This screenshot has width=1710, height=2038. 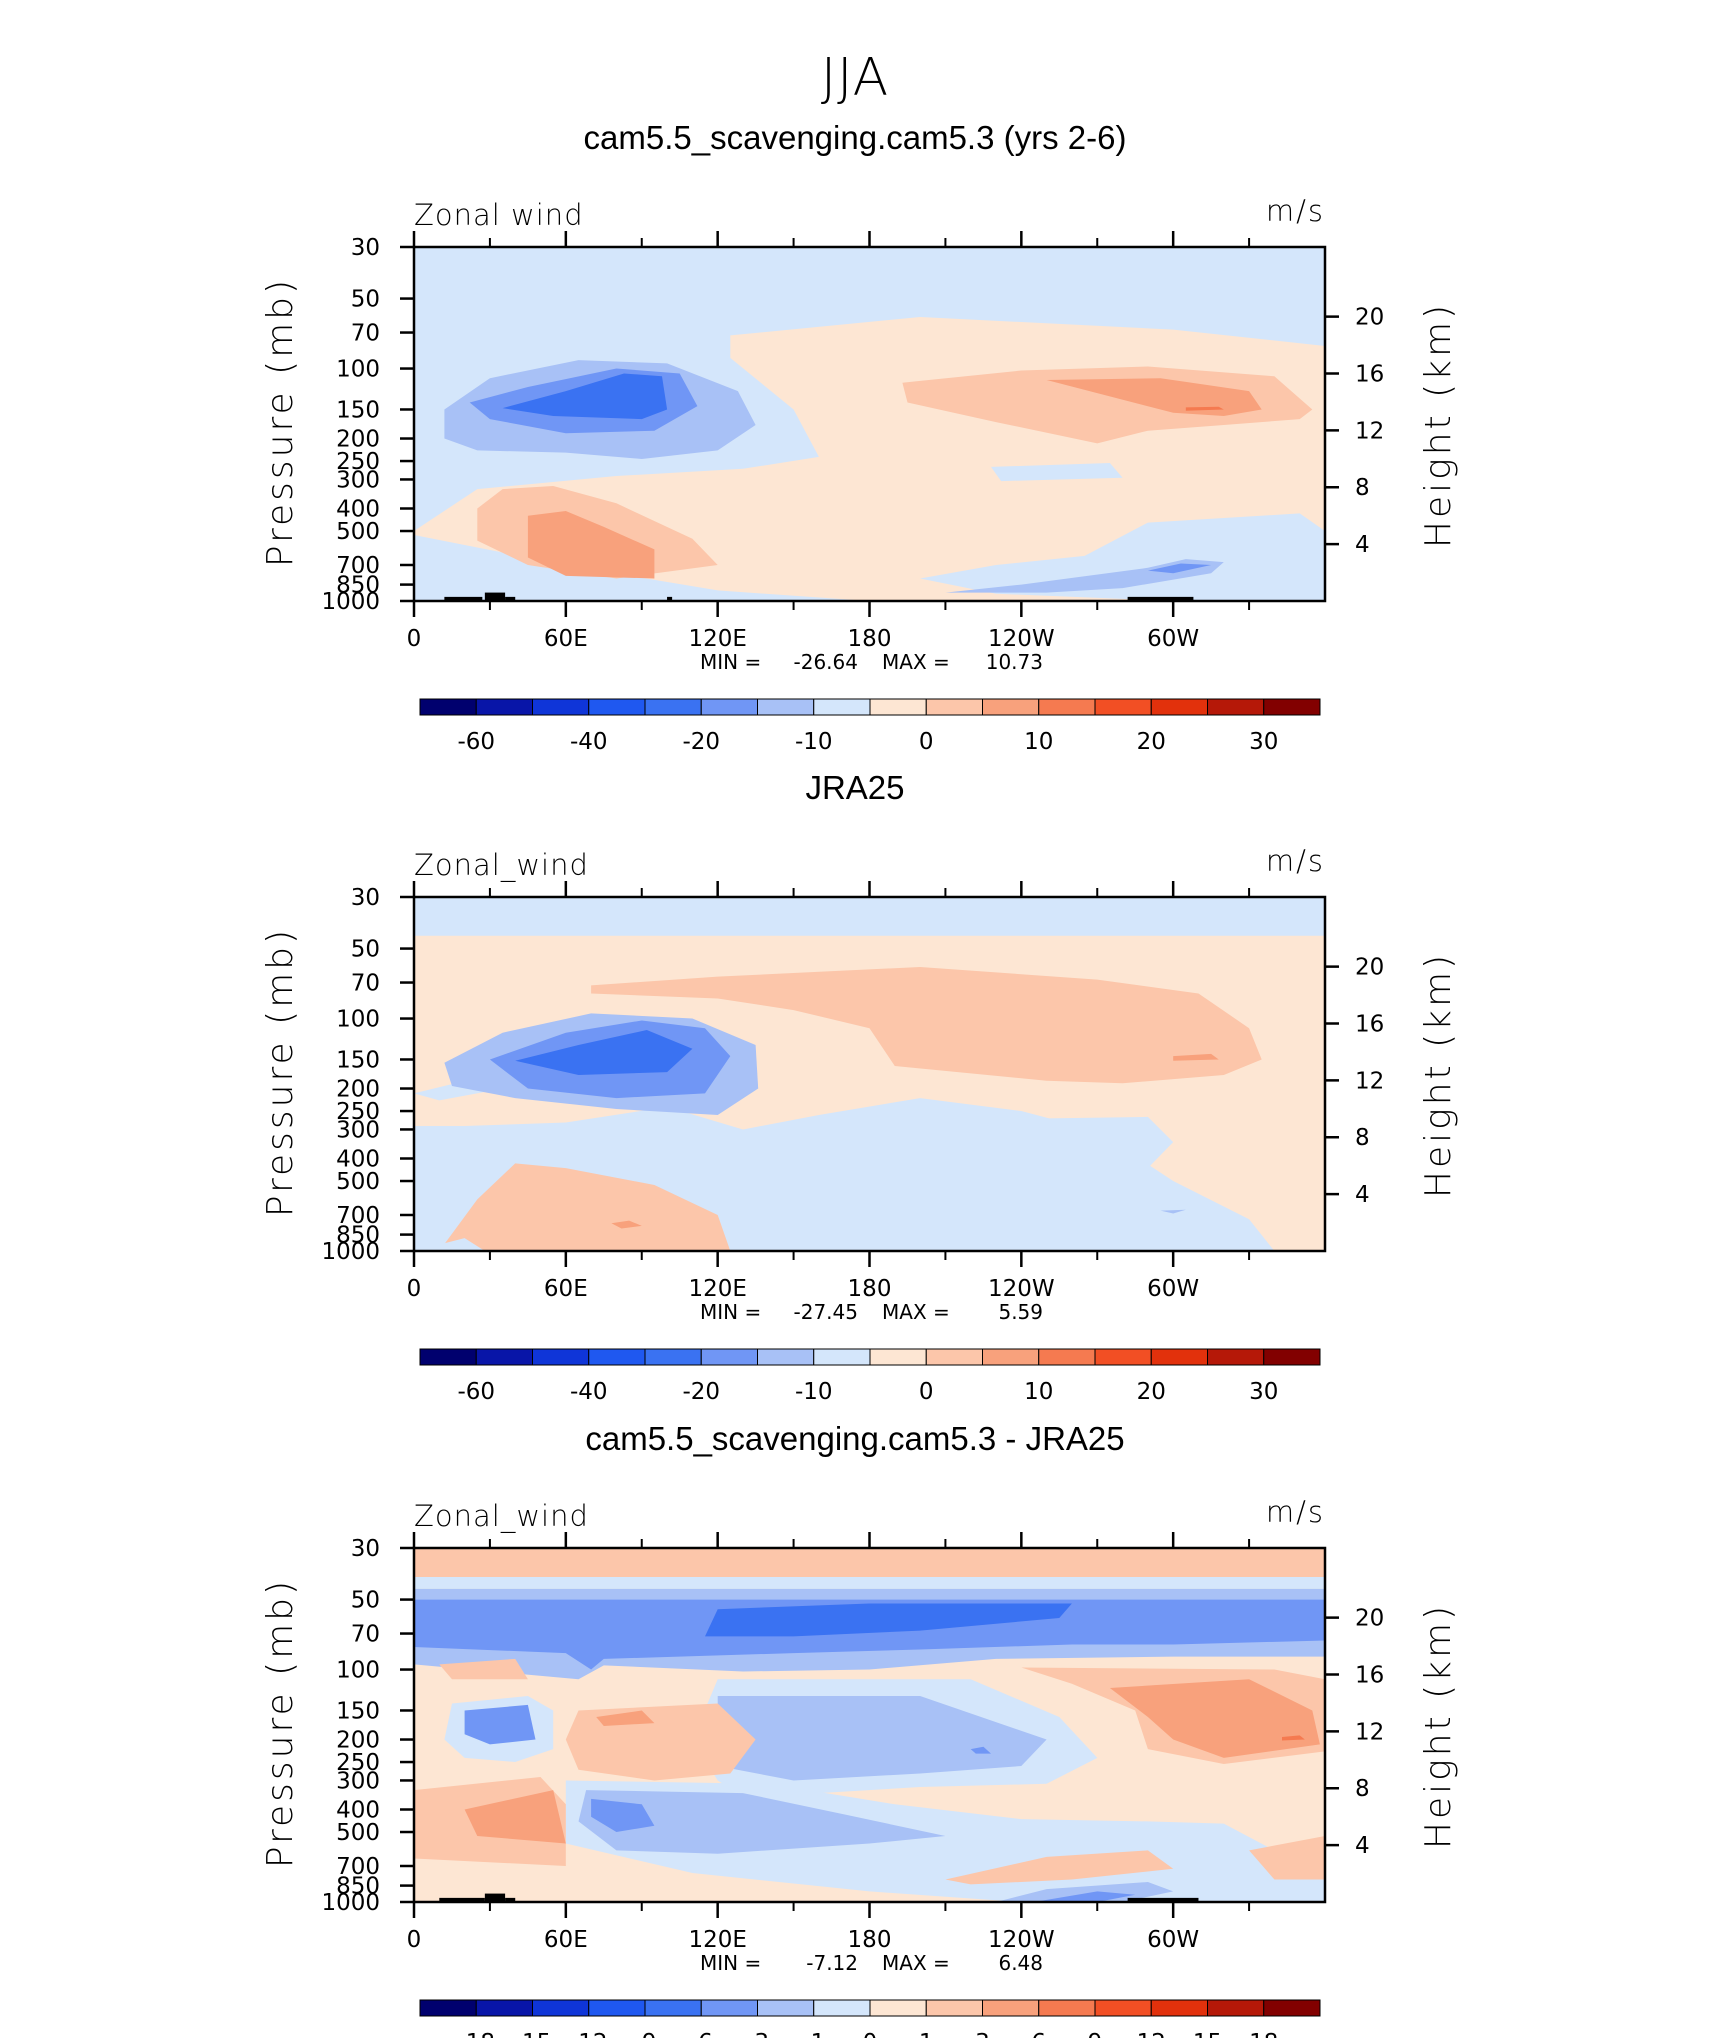 I want to click on colorbar-label: 20, so click(x=1151, y=742).